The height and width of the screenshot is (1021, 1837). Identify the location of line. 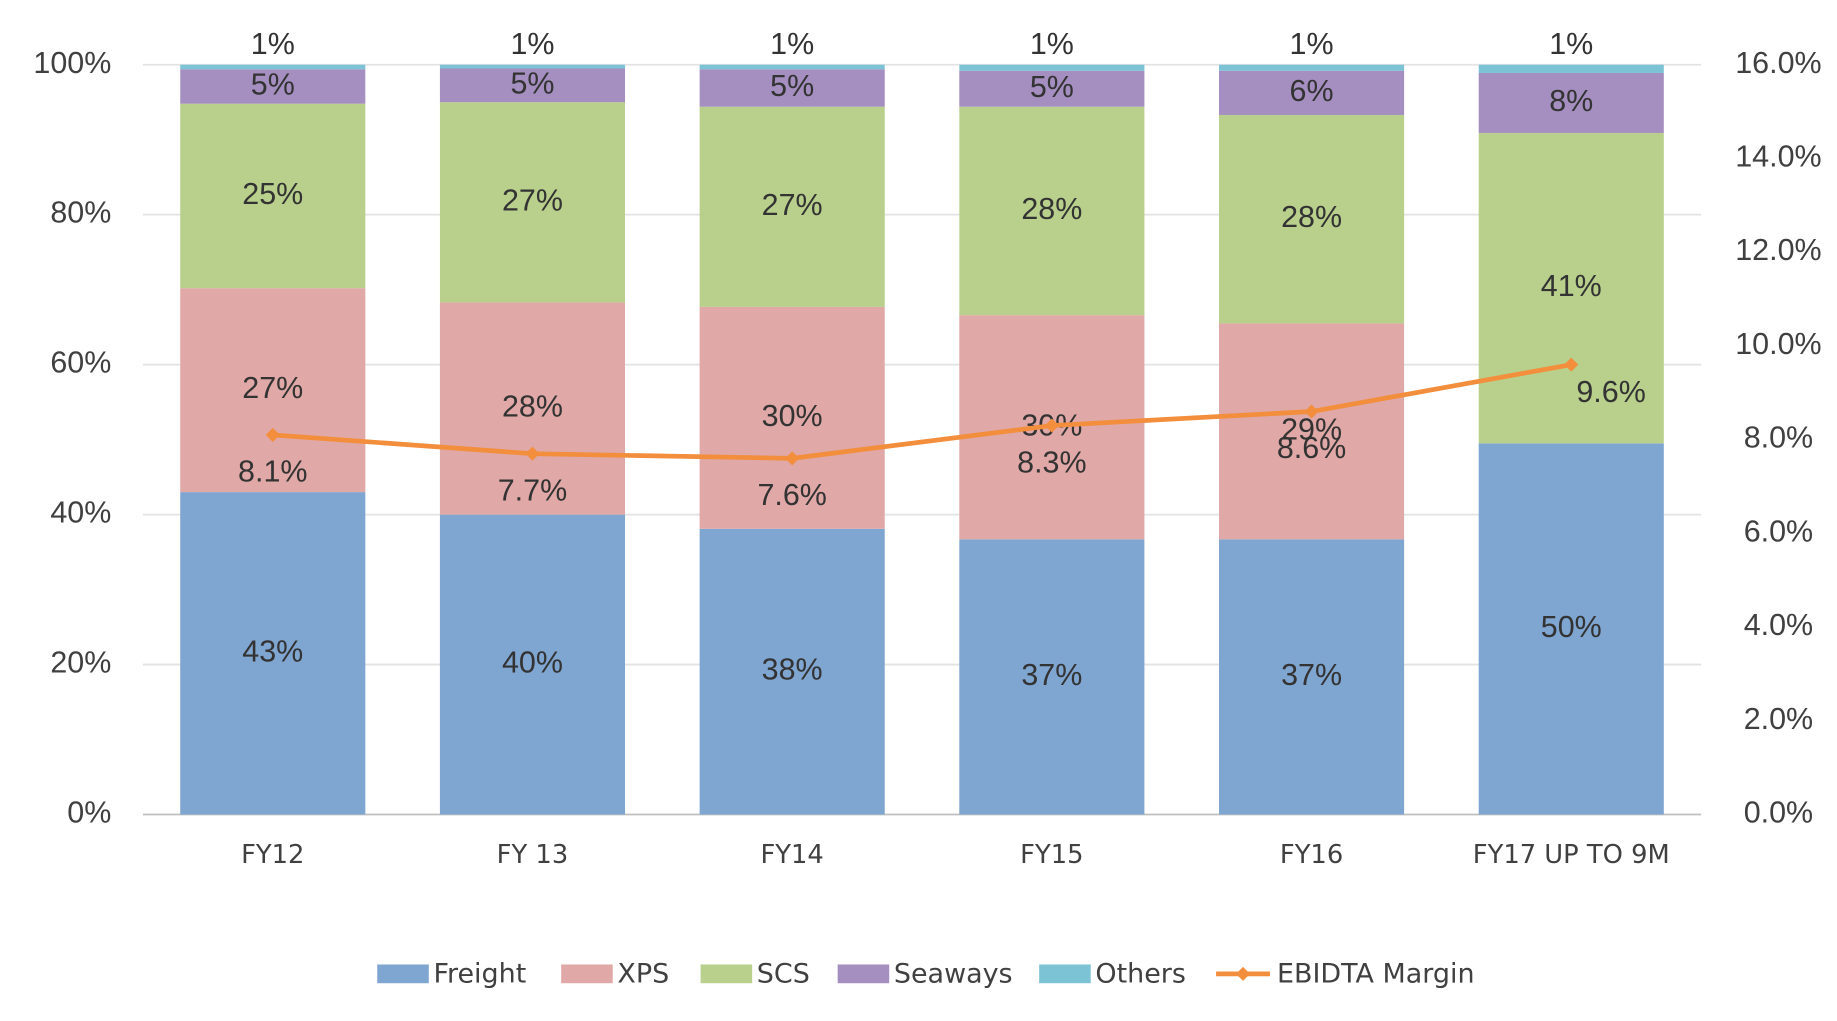
(922, 411).